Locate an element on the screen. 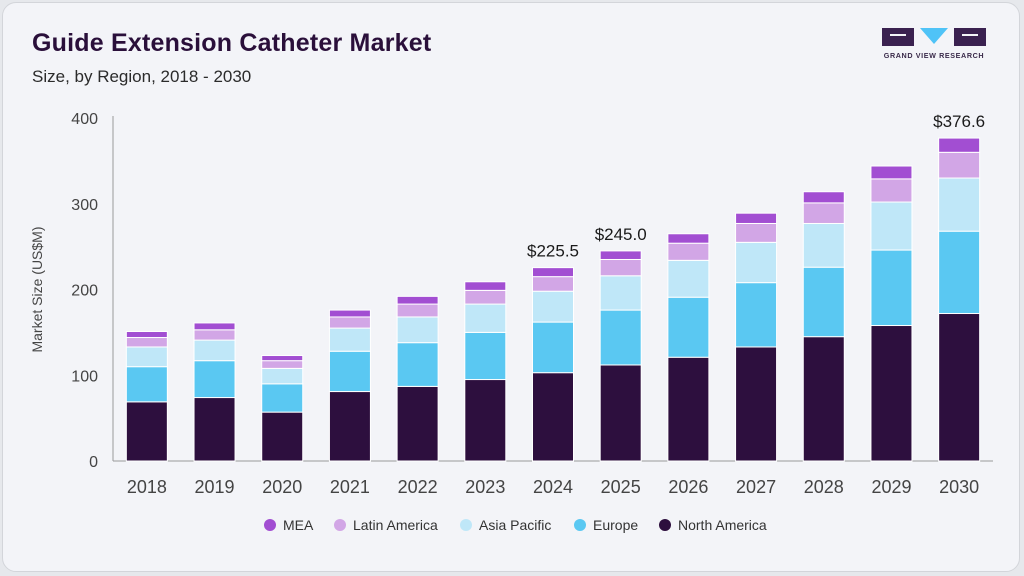  y-tick-label: 0 is located at coordinates (93, 462).